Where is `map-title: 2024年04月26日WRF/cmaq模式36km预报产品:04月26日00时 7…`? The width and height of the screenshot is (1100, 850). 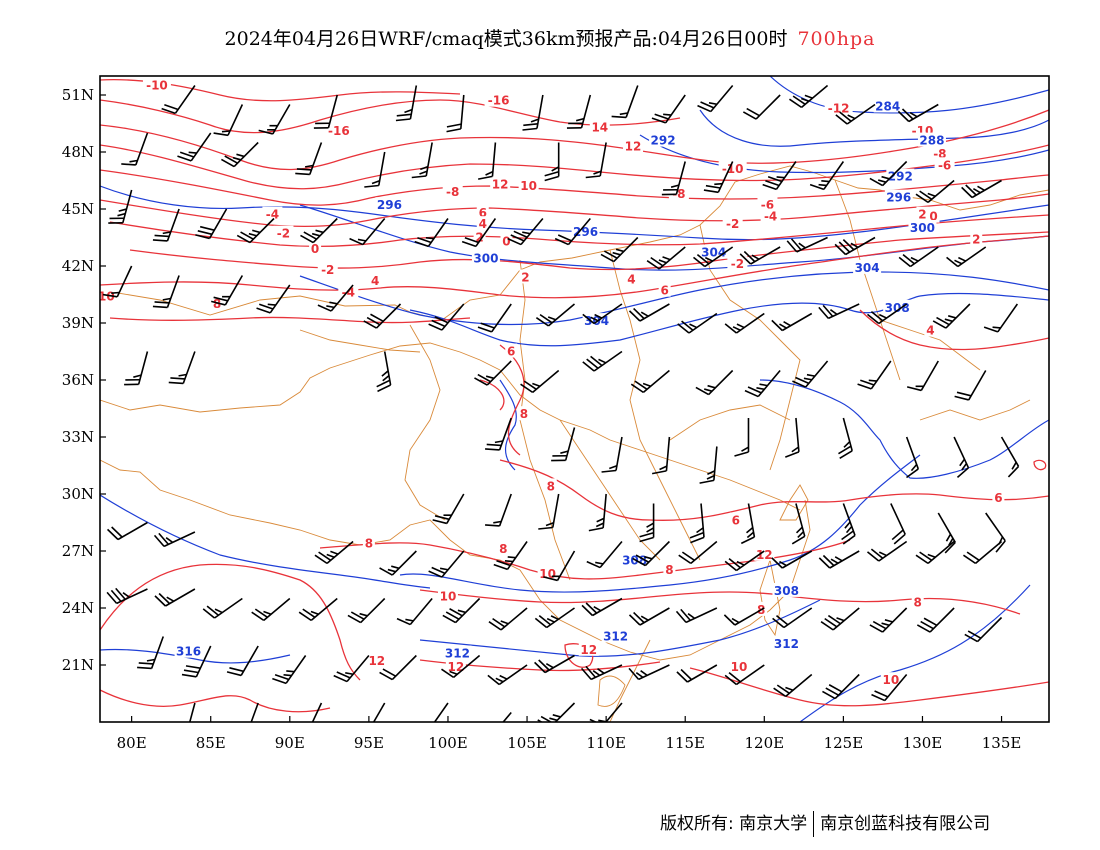 map-title: 2024年04月26日WRF/cmaq模式36km预报产品:04月26日00时 7… is located at coordinates (550, 37).